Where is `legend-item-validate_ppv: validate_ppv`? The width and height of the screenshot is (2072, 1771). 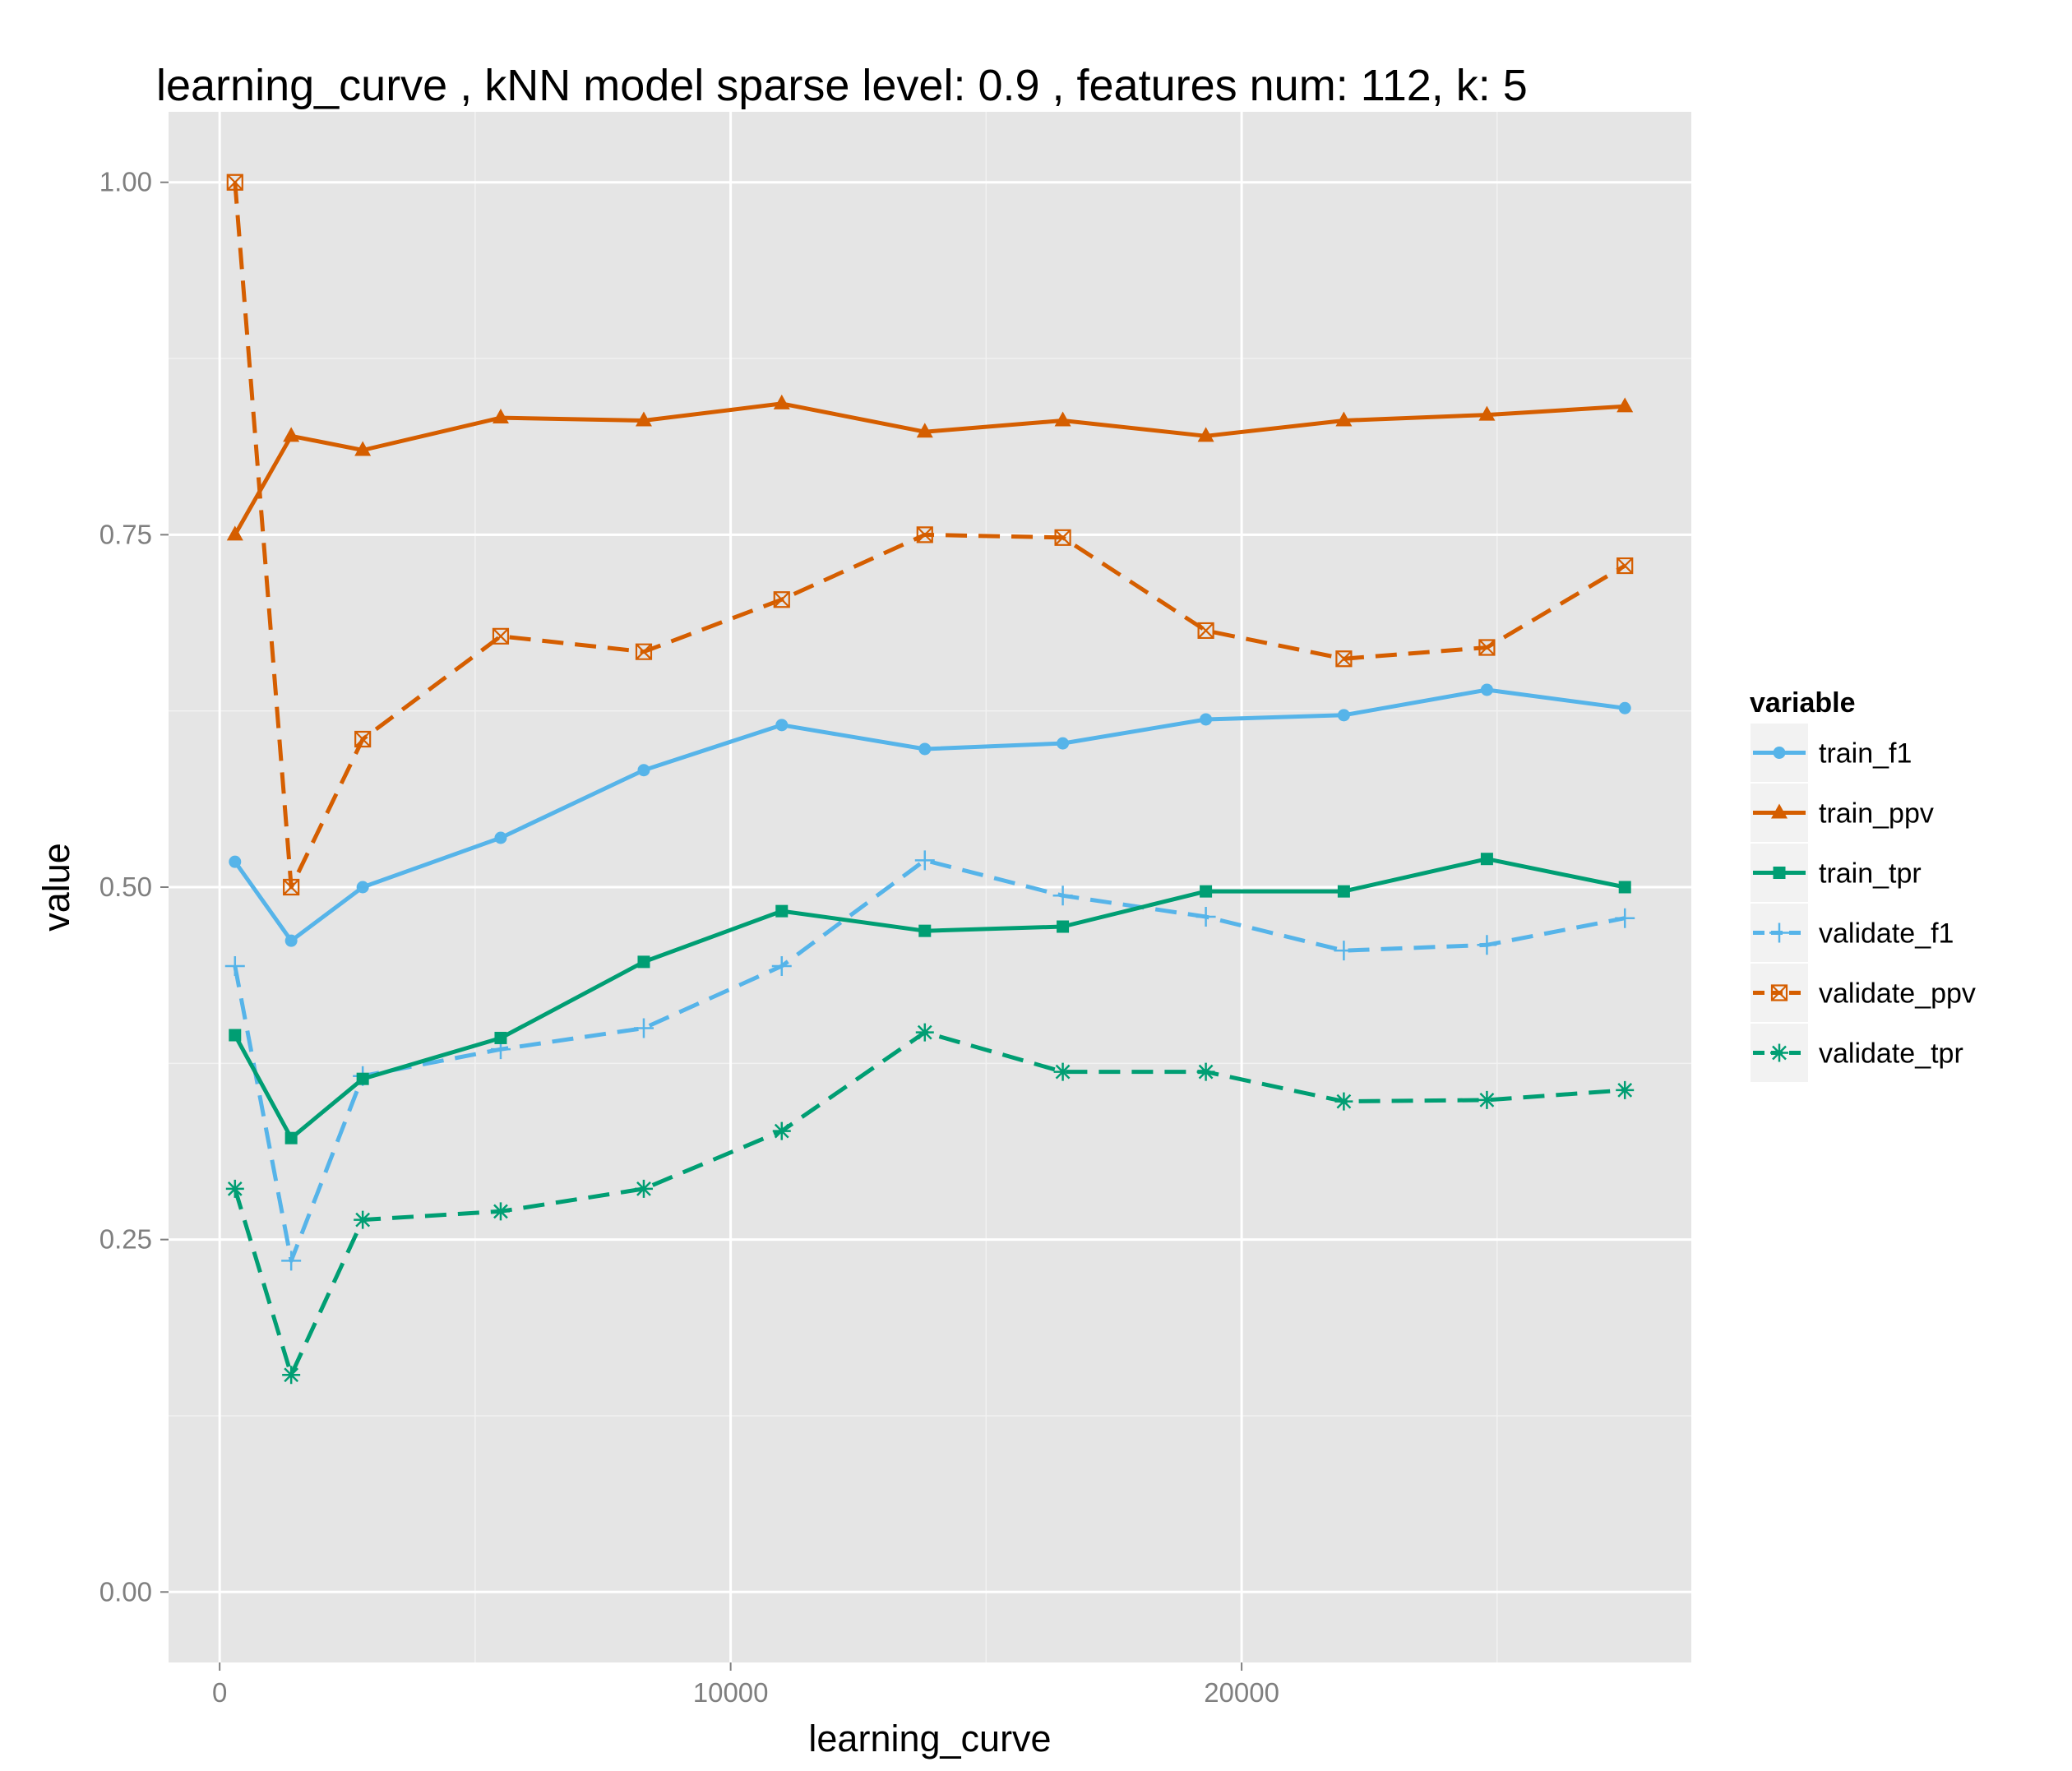
legend-item-validate_ppv: validate_ppv is located at coordinates (1863, 993).